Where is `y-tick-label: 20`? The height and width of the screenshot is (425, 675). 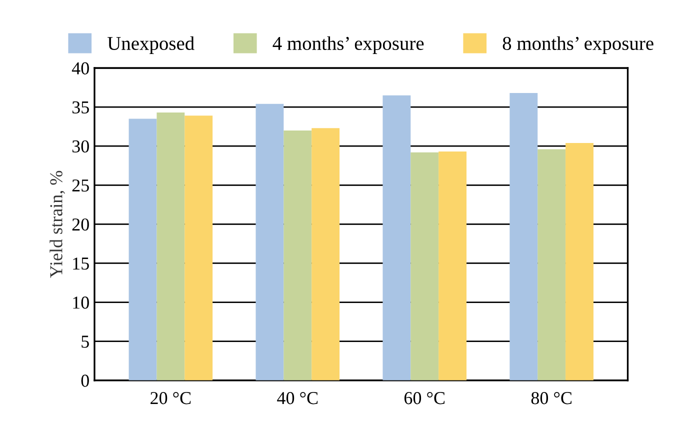 y-tick-label: 20 is located at coordinates (80, 224).